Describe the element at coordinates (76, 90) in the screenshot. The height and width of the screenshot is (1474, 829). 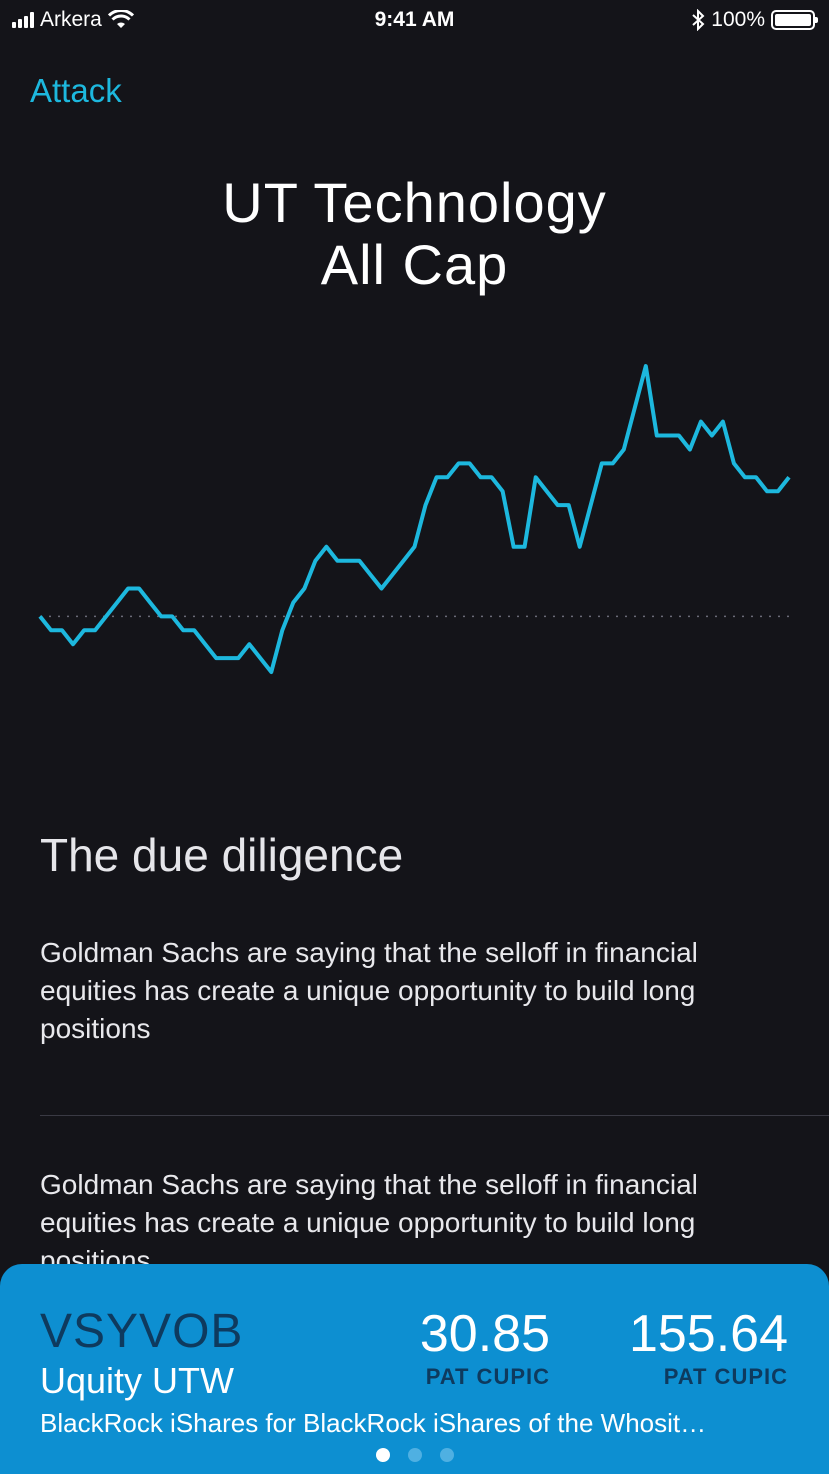
I see `back-button: Attack` at that location.